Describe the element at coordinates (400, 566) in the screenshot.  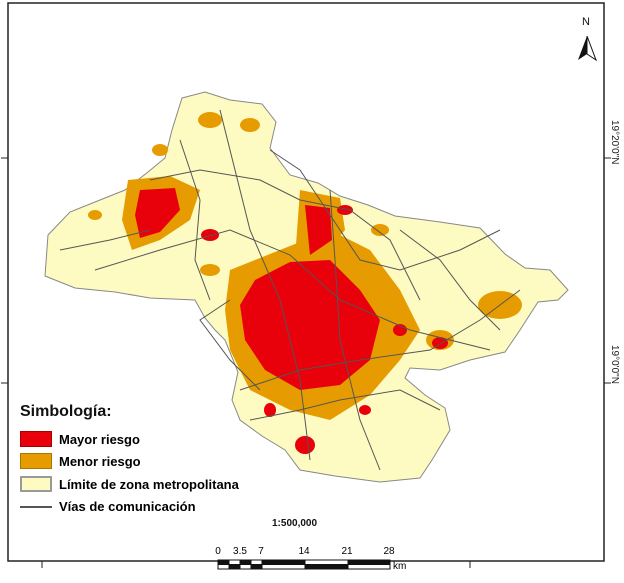
I see `scale-unit: km` at that location.